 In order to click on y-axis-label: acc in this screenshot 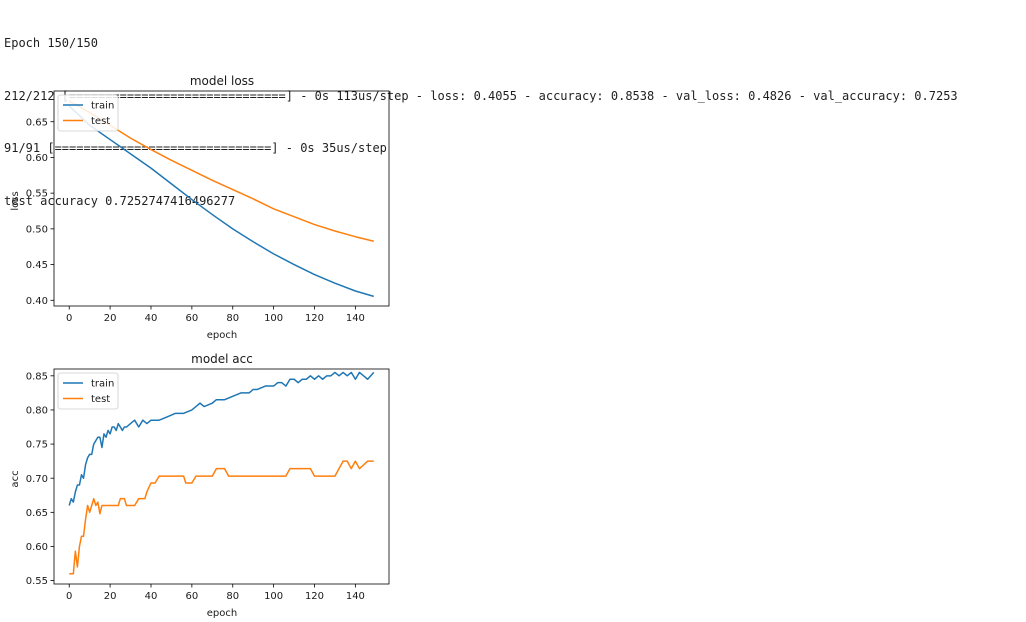, I will do `click(15, 478)`.